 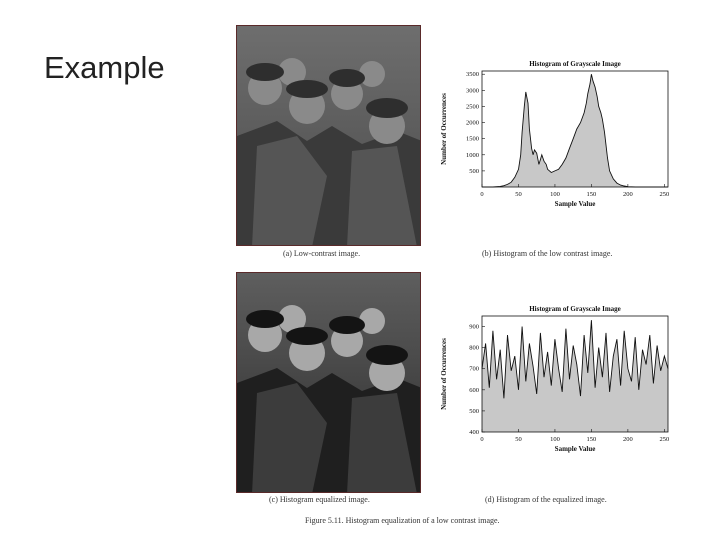 I want to click on caption-d: (d) Histogram of the equalized image., so click(x=546, y=499).